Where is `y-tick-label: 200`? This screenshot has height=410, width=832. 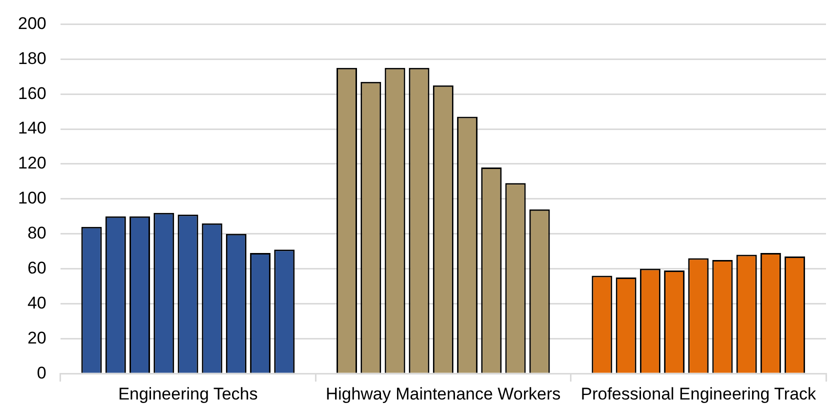
y-tick-label: 200 is located at coordinates (32, 23).